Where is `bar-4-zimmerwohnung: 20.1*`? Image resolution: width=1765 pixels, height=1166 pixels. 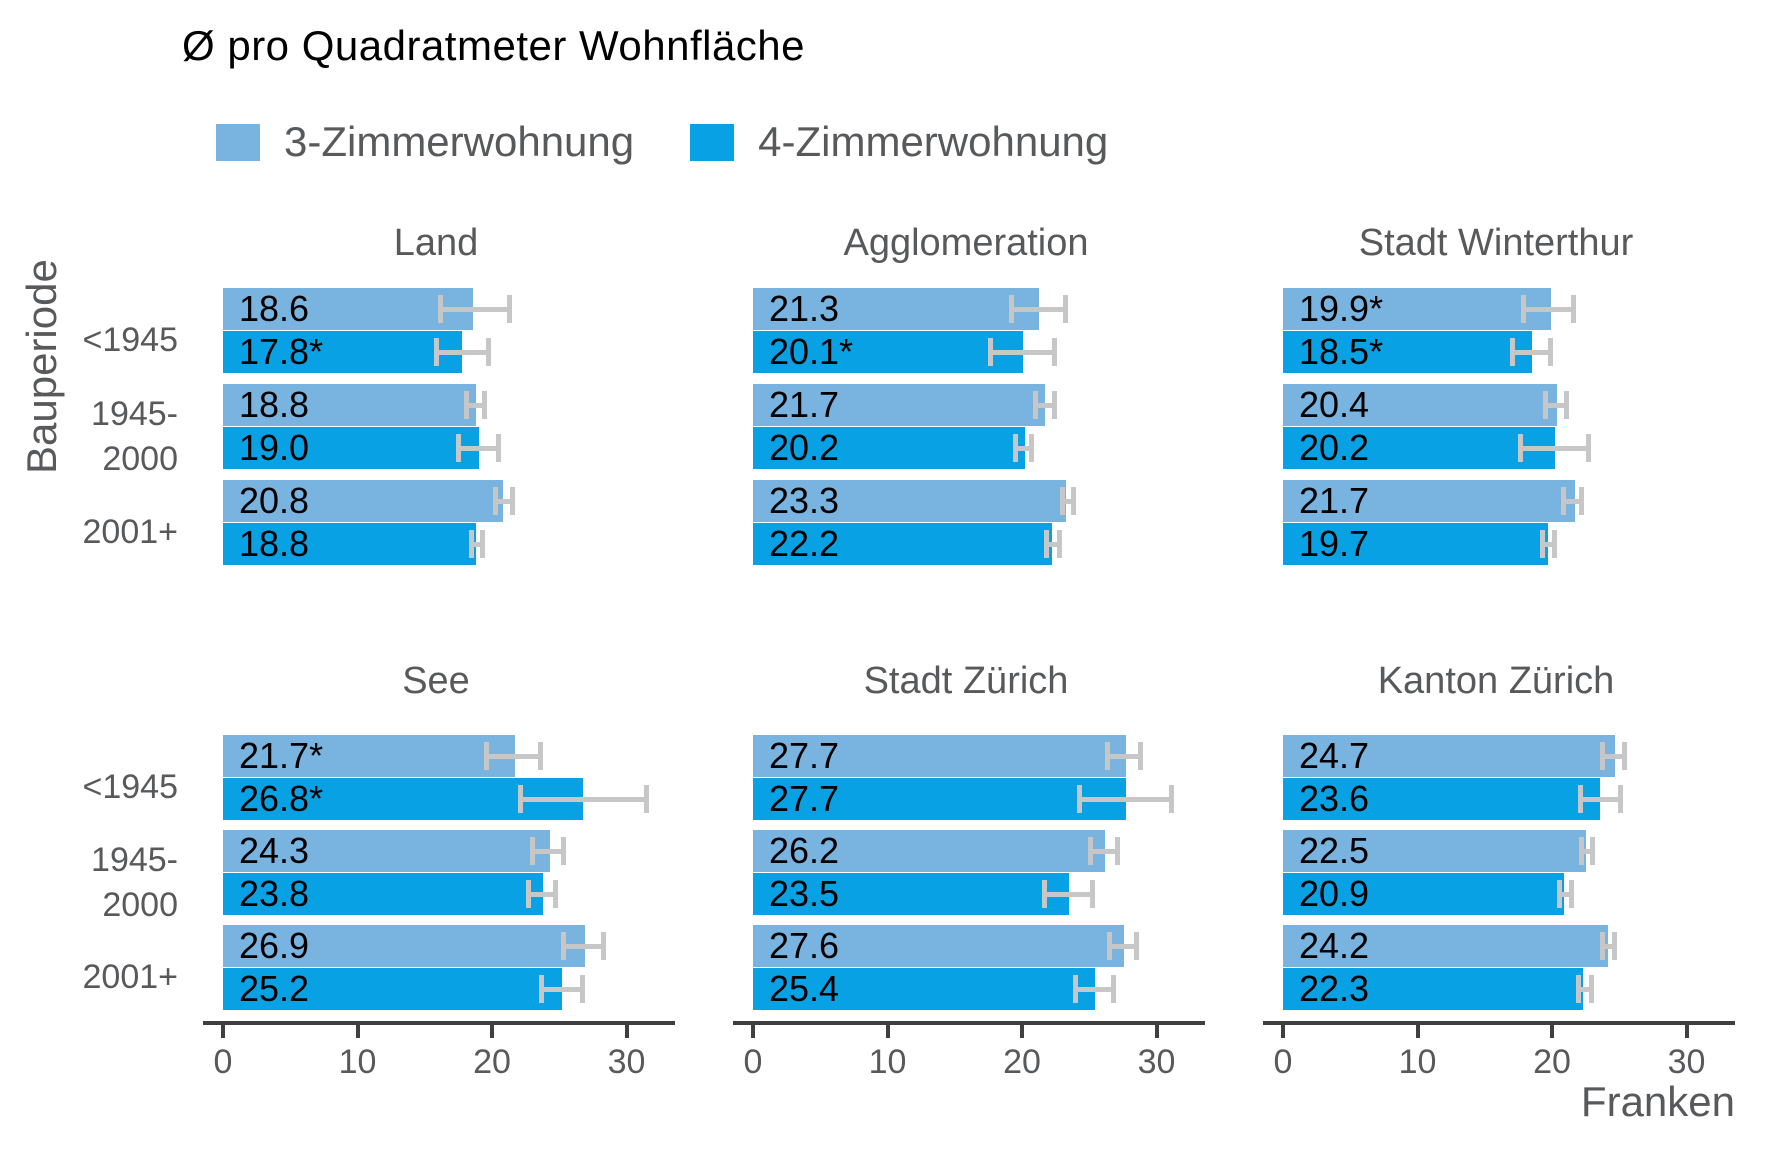 bar-4-zimmerwohnung: 20.1* is located at coordinates (888, 352).